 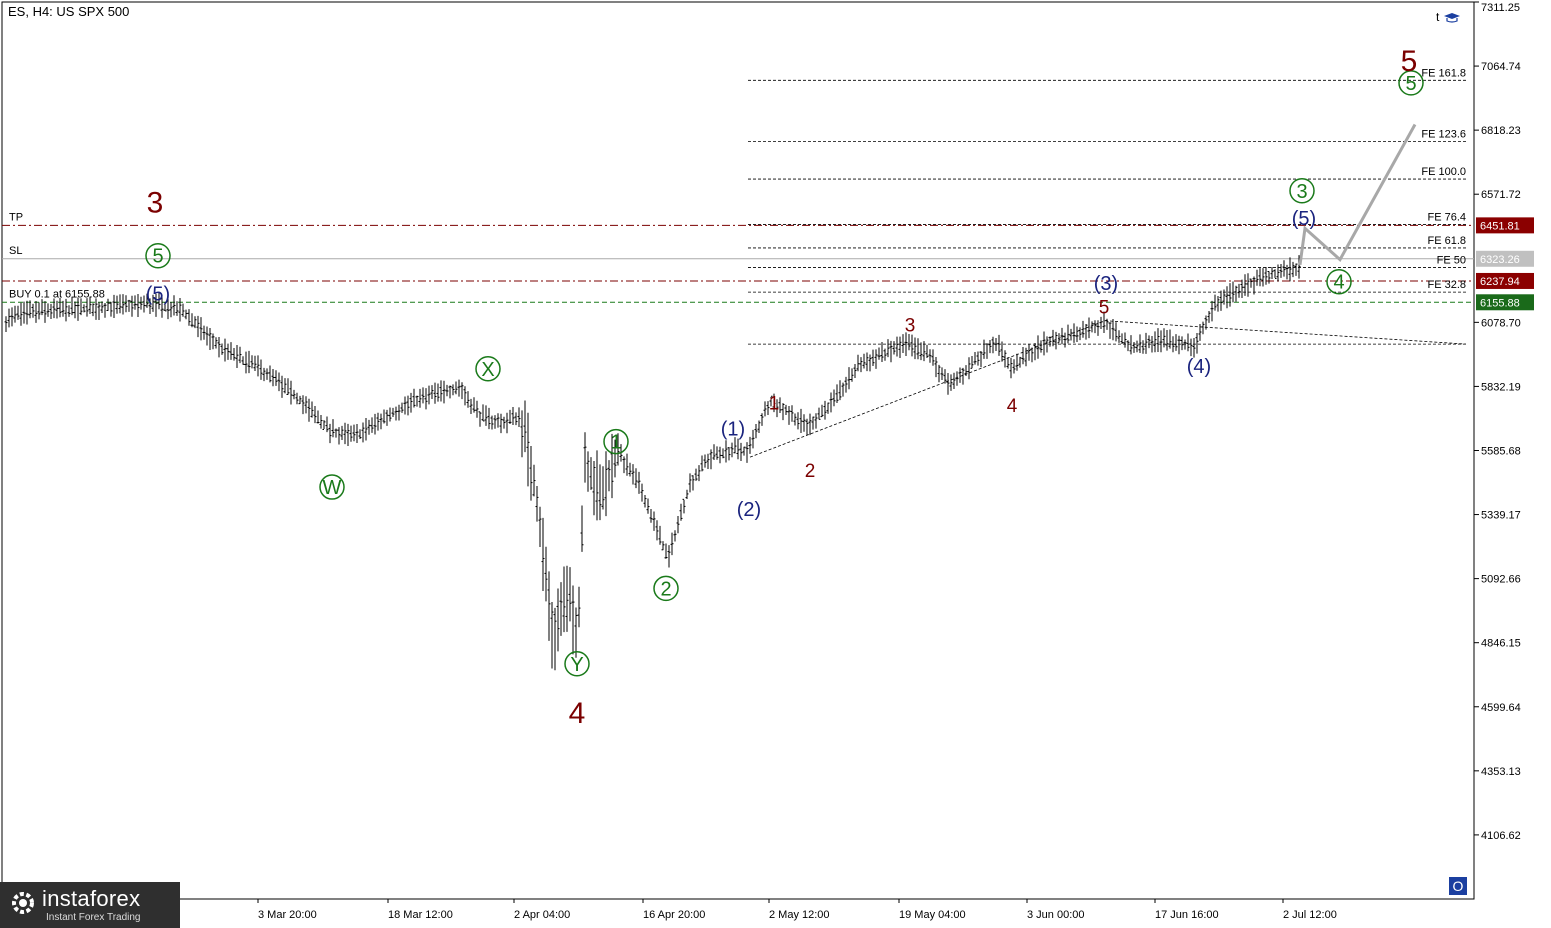 What do you see at coordinates (1501, 67) in the screenshot?
I see `y-tick-label: 7064.74` at bounding box center [1501, 67].